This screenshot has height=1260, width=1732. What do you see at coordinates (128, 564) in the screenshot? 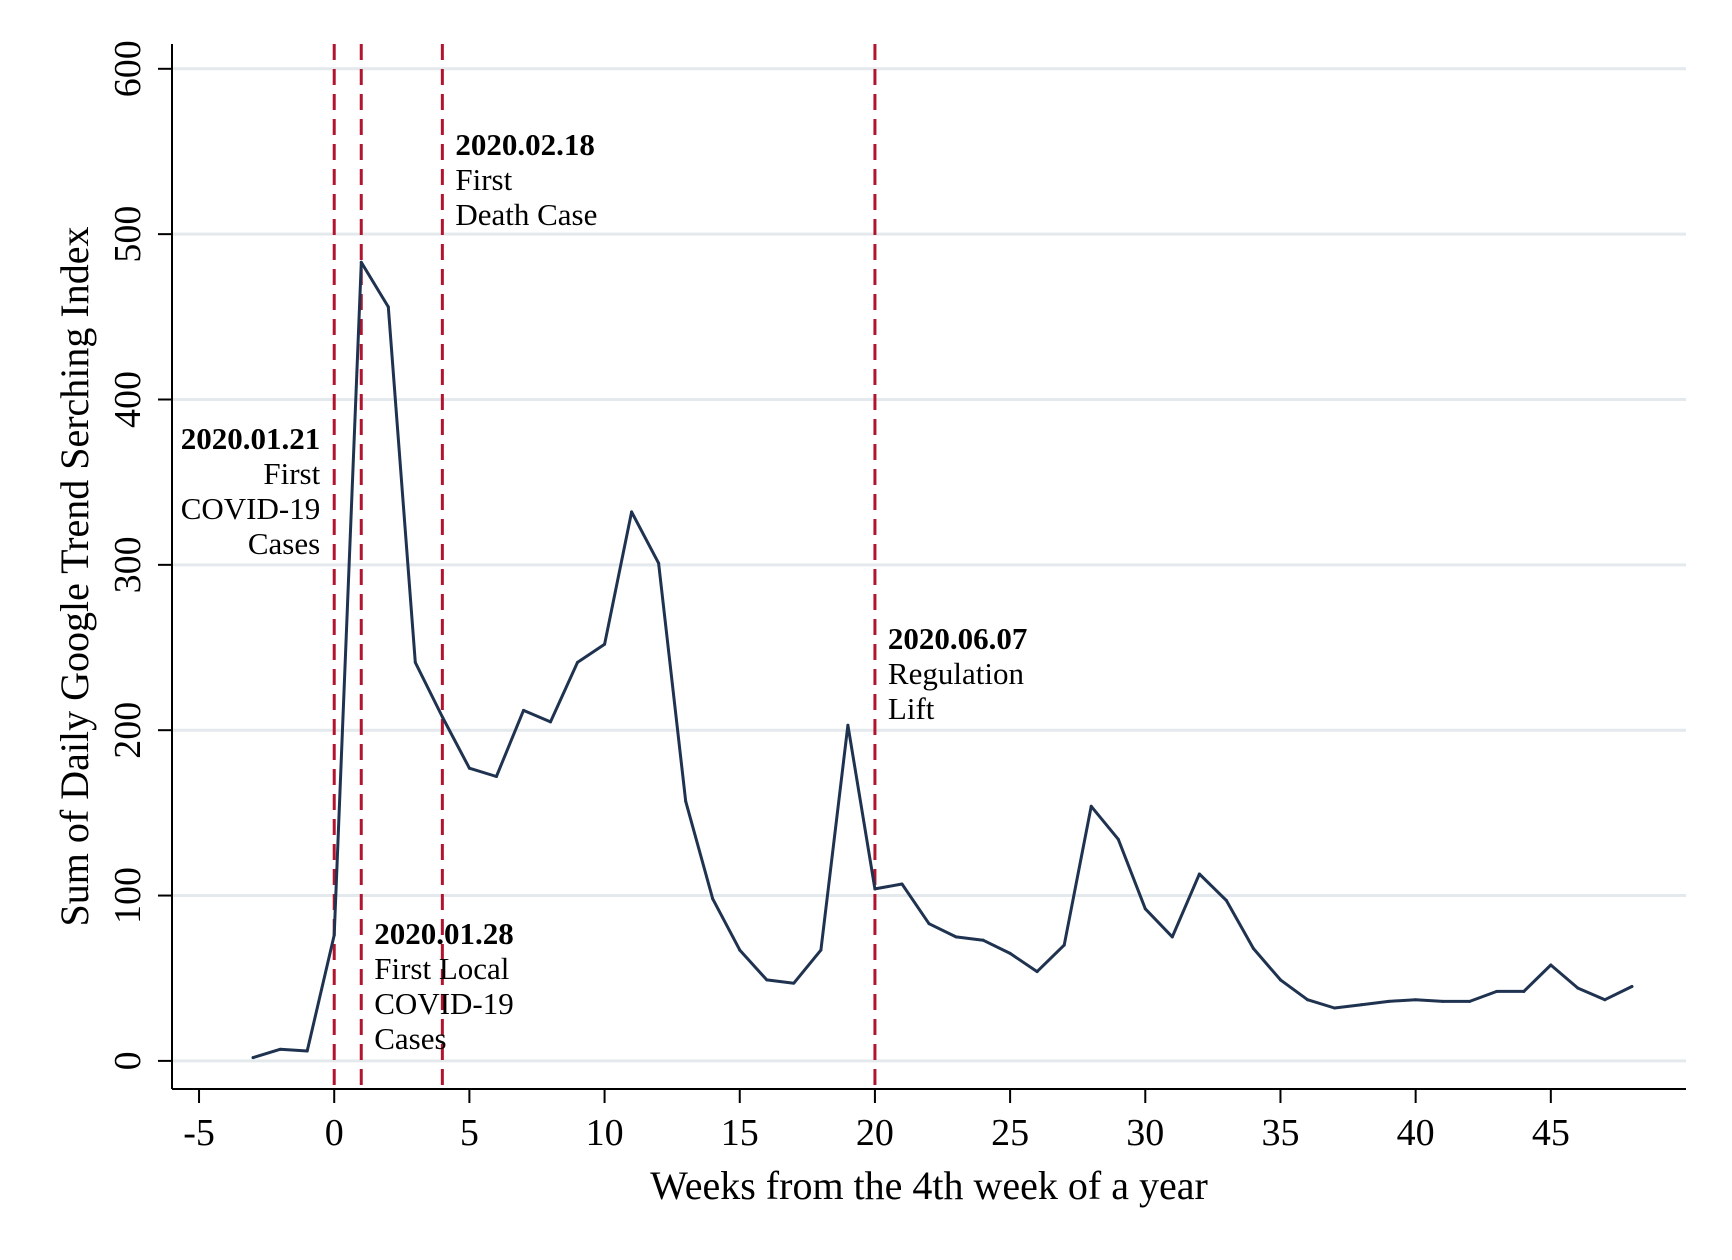
I see `y-tick-label: 300` at bounding box center [128, 564].